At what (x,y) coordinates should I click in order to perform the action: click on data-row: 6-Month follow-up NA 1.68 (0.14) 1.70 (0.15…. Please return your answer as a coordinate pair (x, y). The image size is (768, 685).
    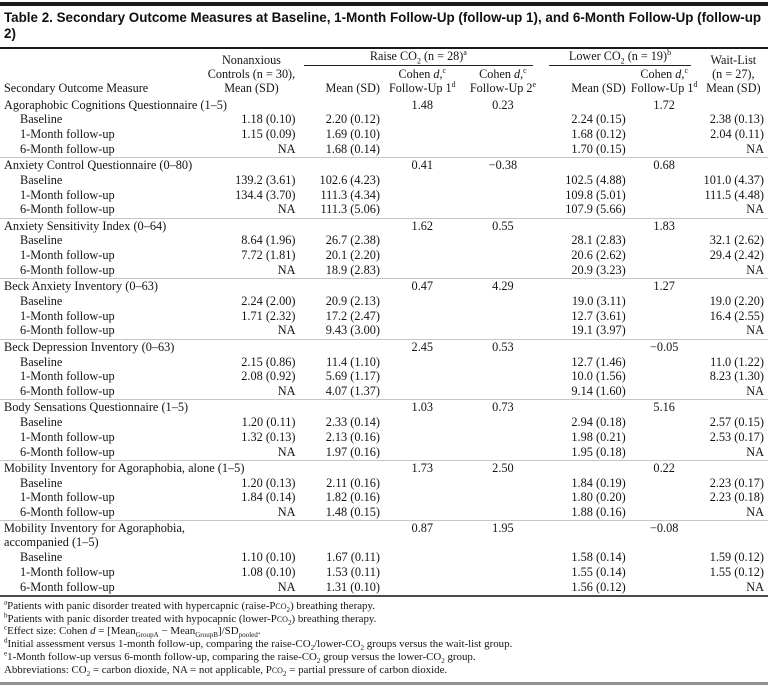
    Looking at the image, I should click on (384, 149).